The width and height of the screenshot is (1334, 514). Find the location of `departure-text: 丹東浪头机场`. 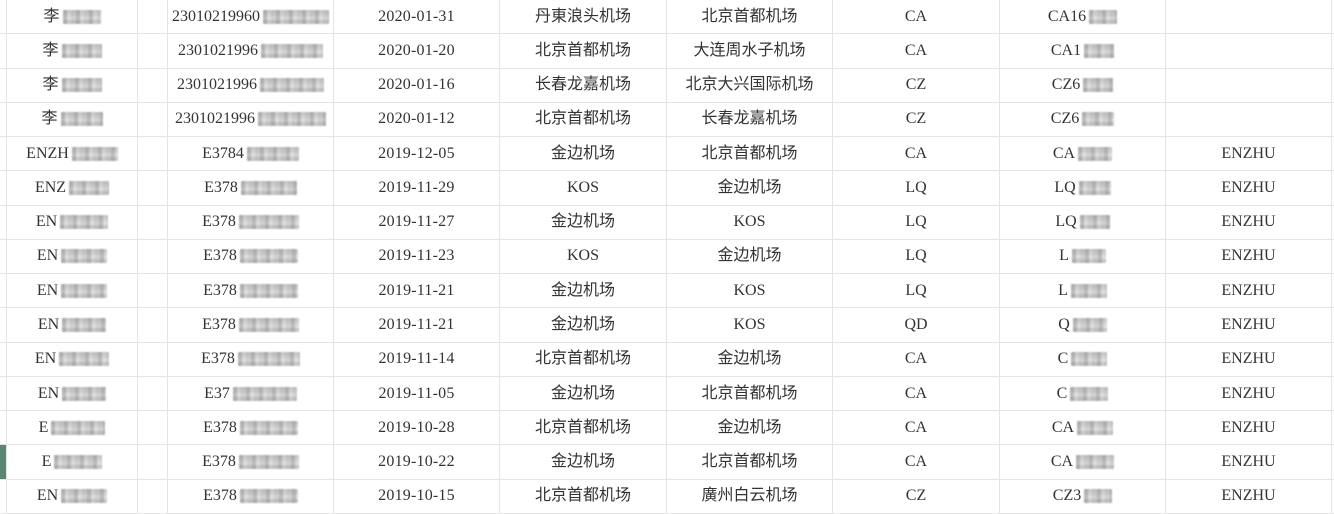

departure-text: 丹東浪头机场 is located at coordinates (582, 16).